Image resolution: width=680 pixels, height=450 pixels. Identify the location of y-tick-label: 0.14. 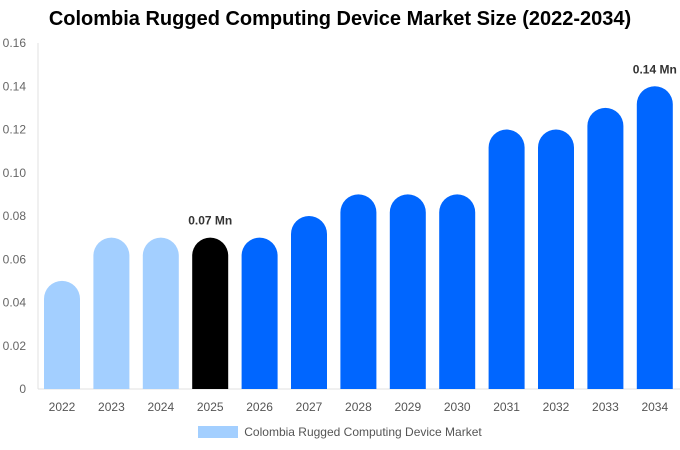
(15, 86).